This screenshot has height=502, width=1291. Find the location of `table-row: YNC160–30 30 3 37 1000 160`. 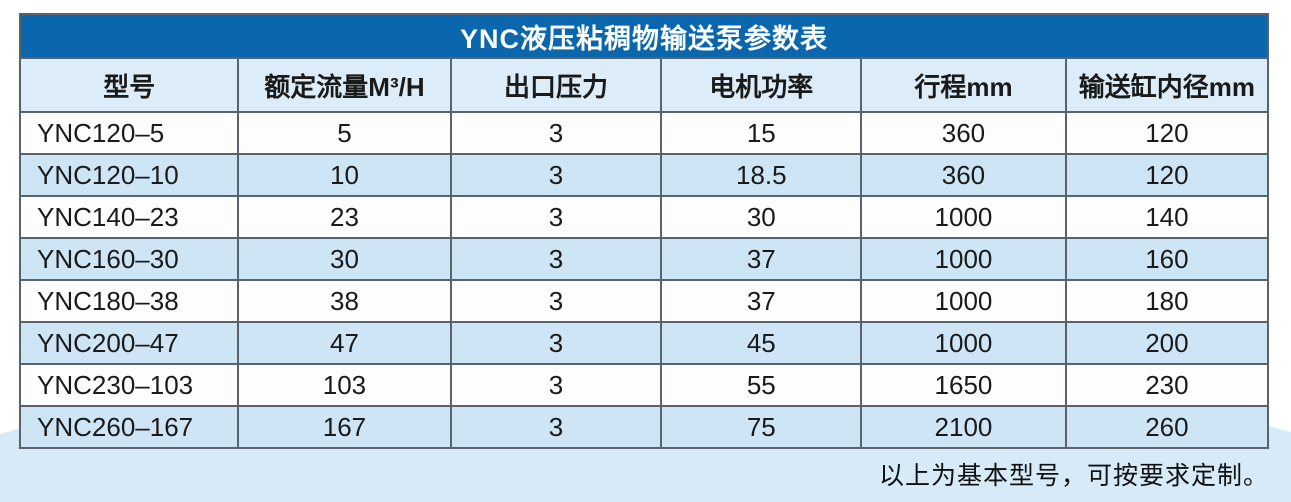

table-row: YNC160–30 30 3 37 1000 160 is located at coordinates (644, 259).